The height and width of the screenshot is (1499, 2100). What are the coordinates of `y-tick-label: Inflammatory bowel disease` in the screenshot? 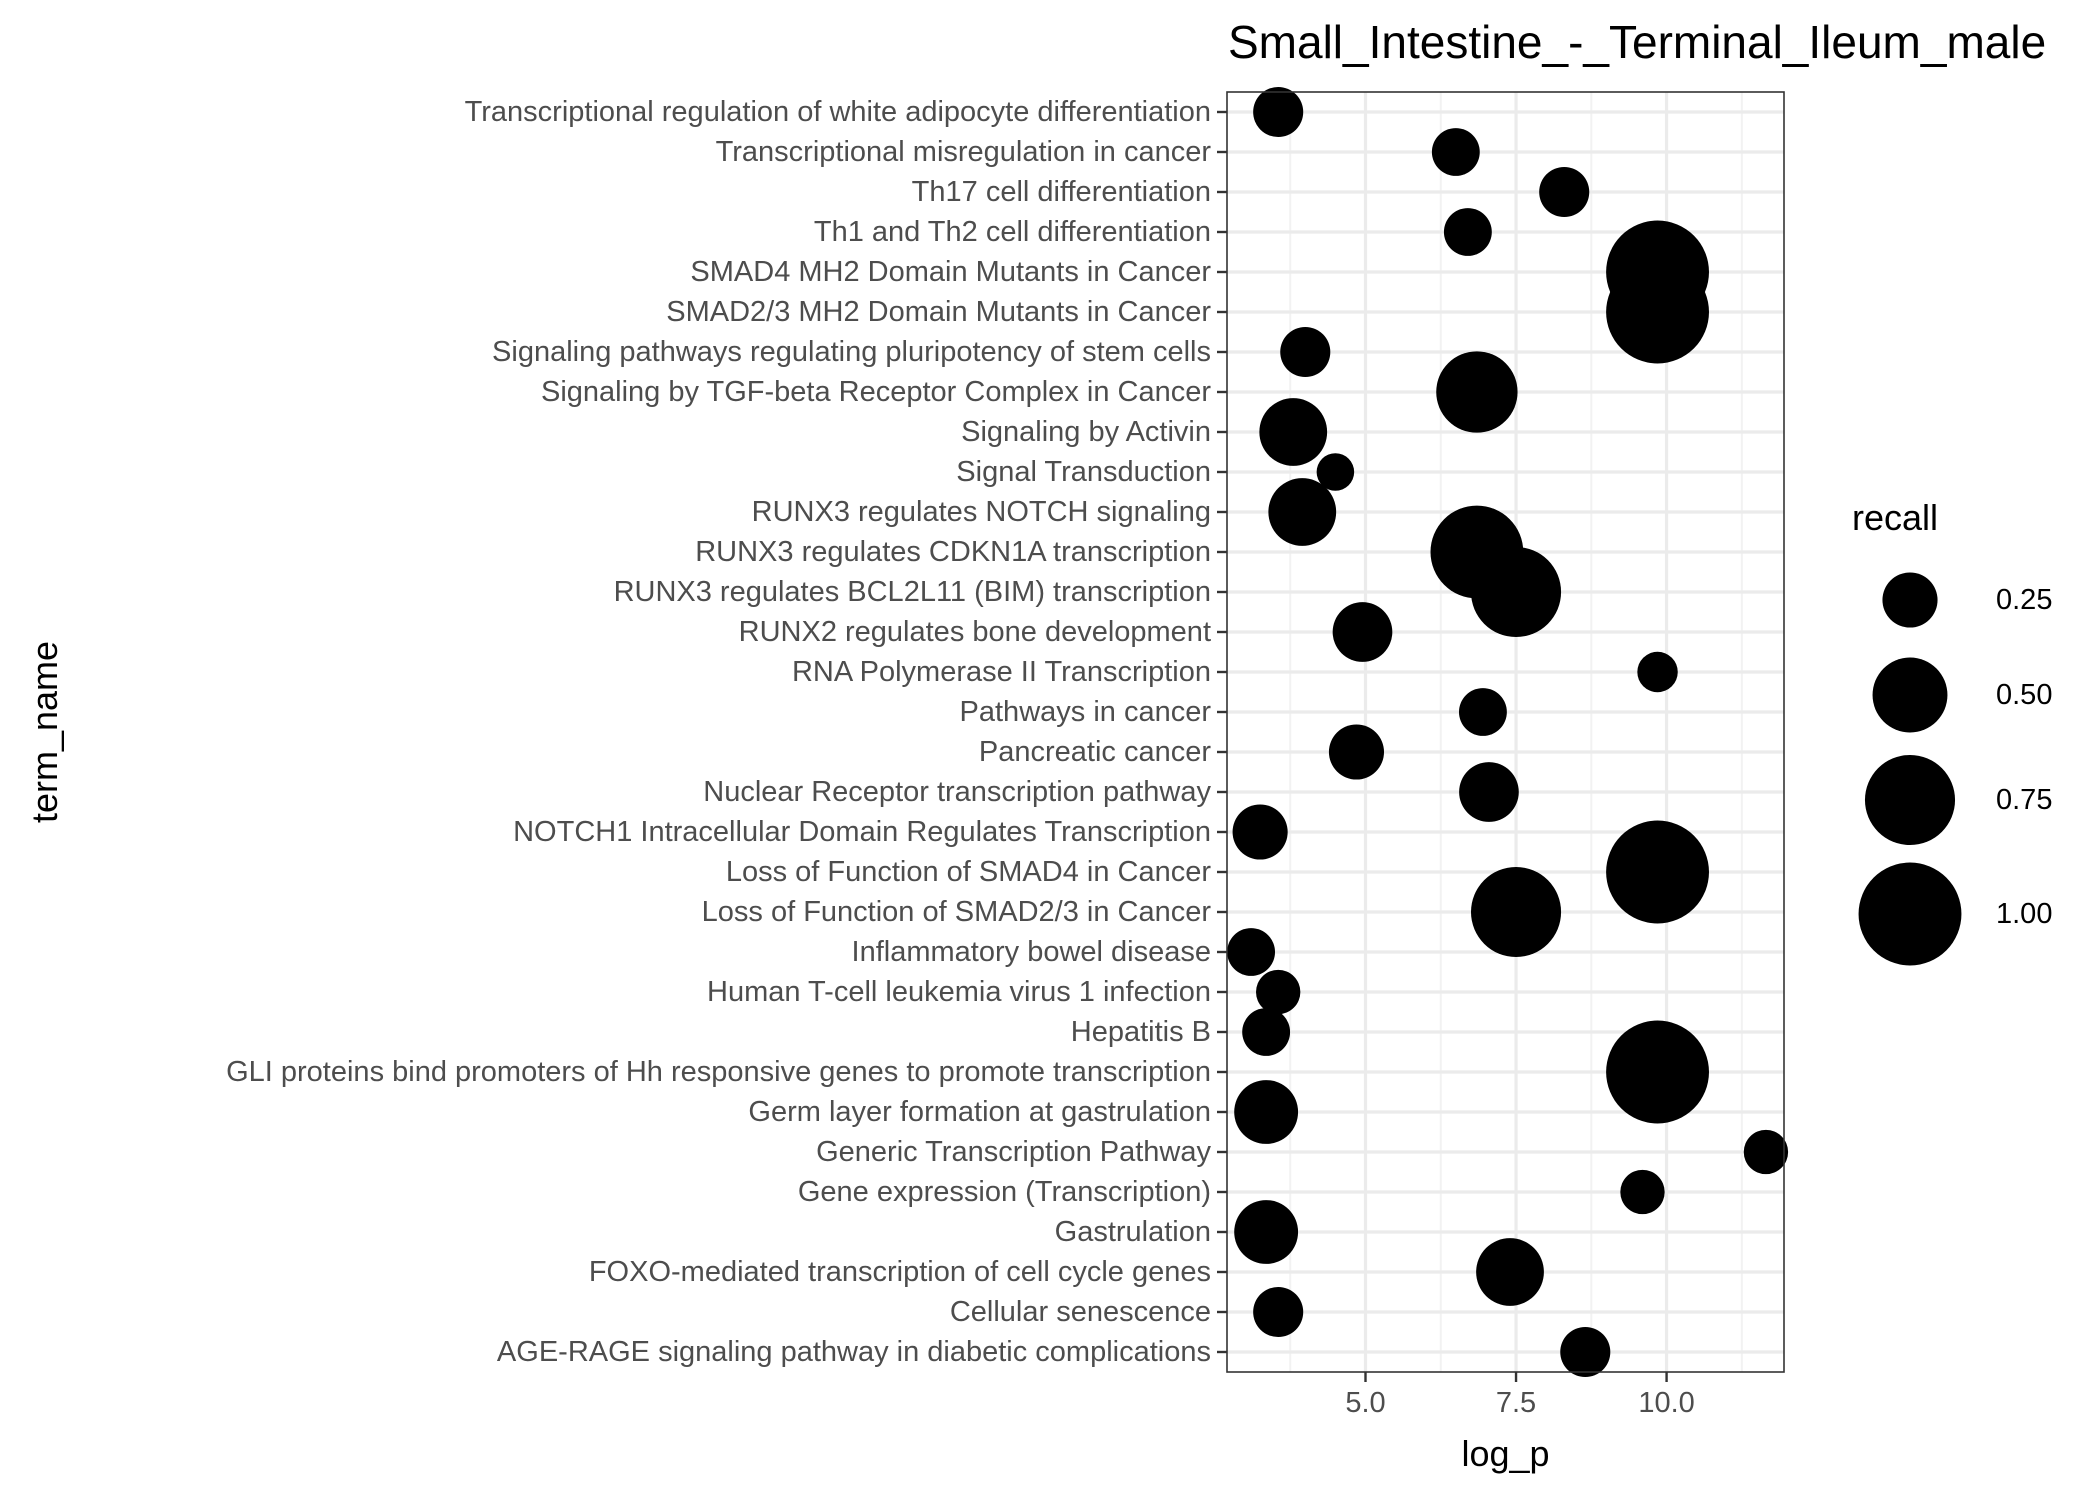 It's located at (1031, 952).